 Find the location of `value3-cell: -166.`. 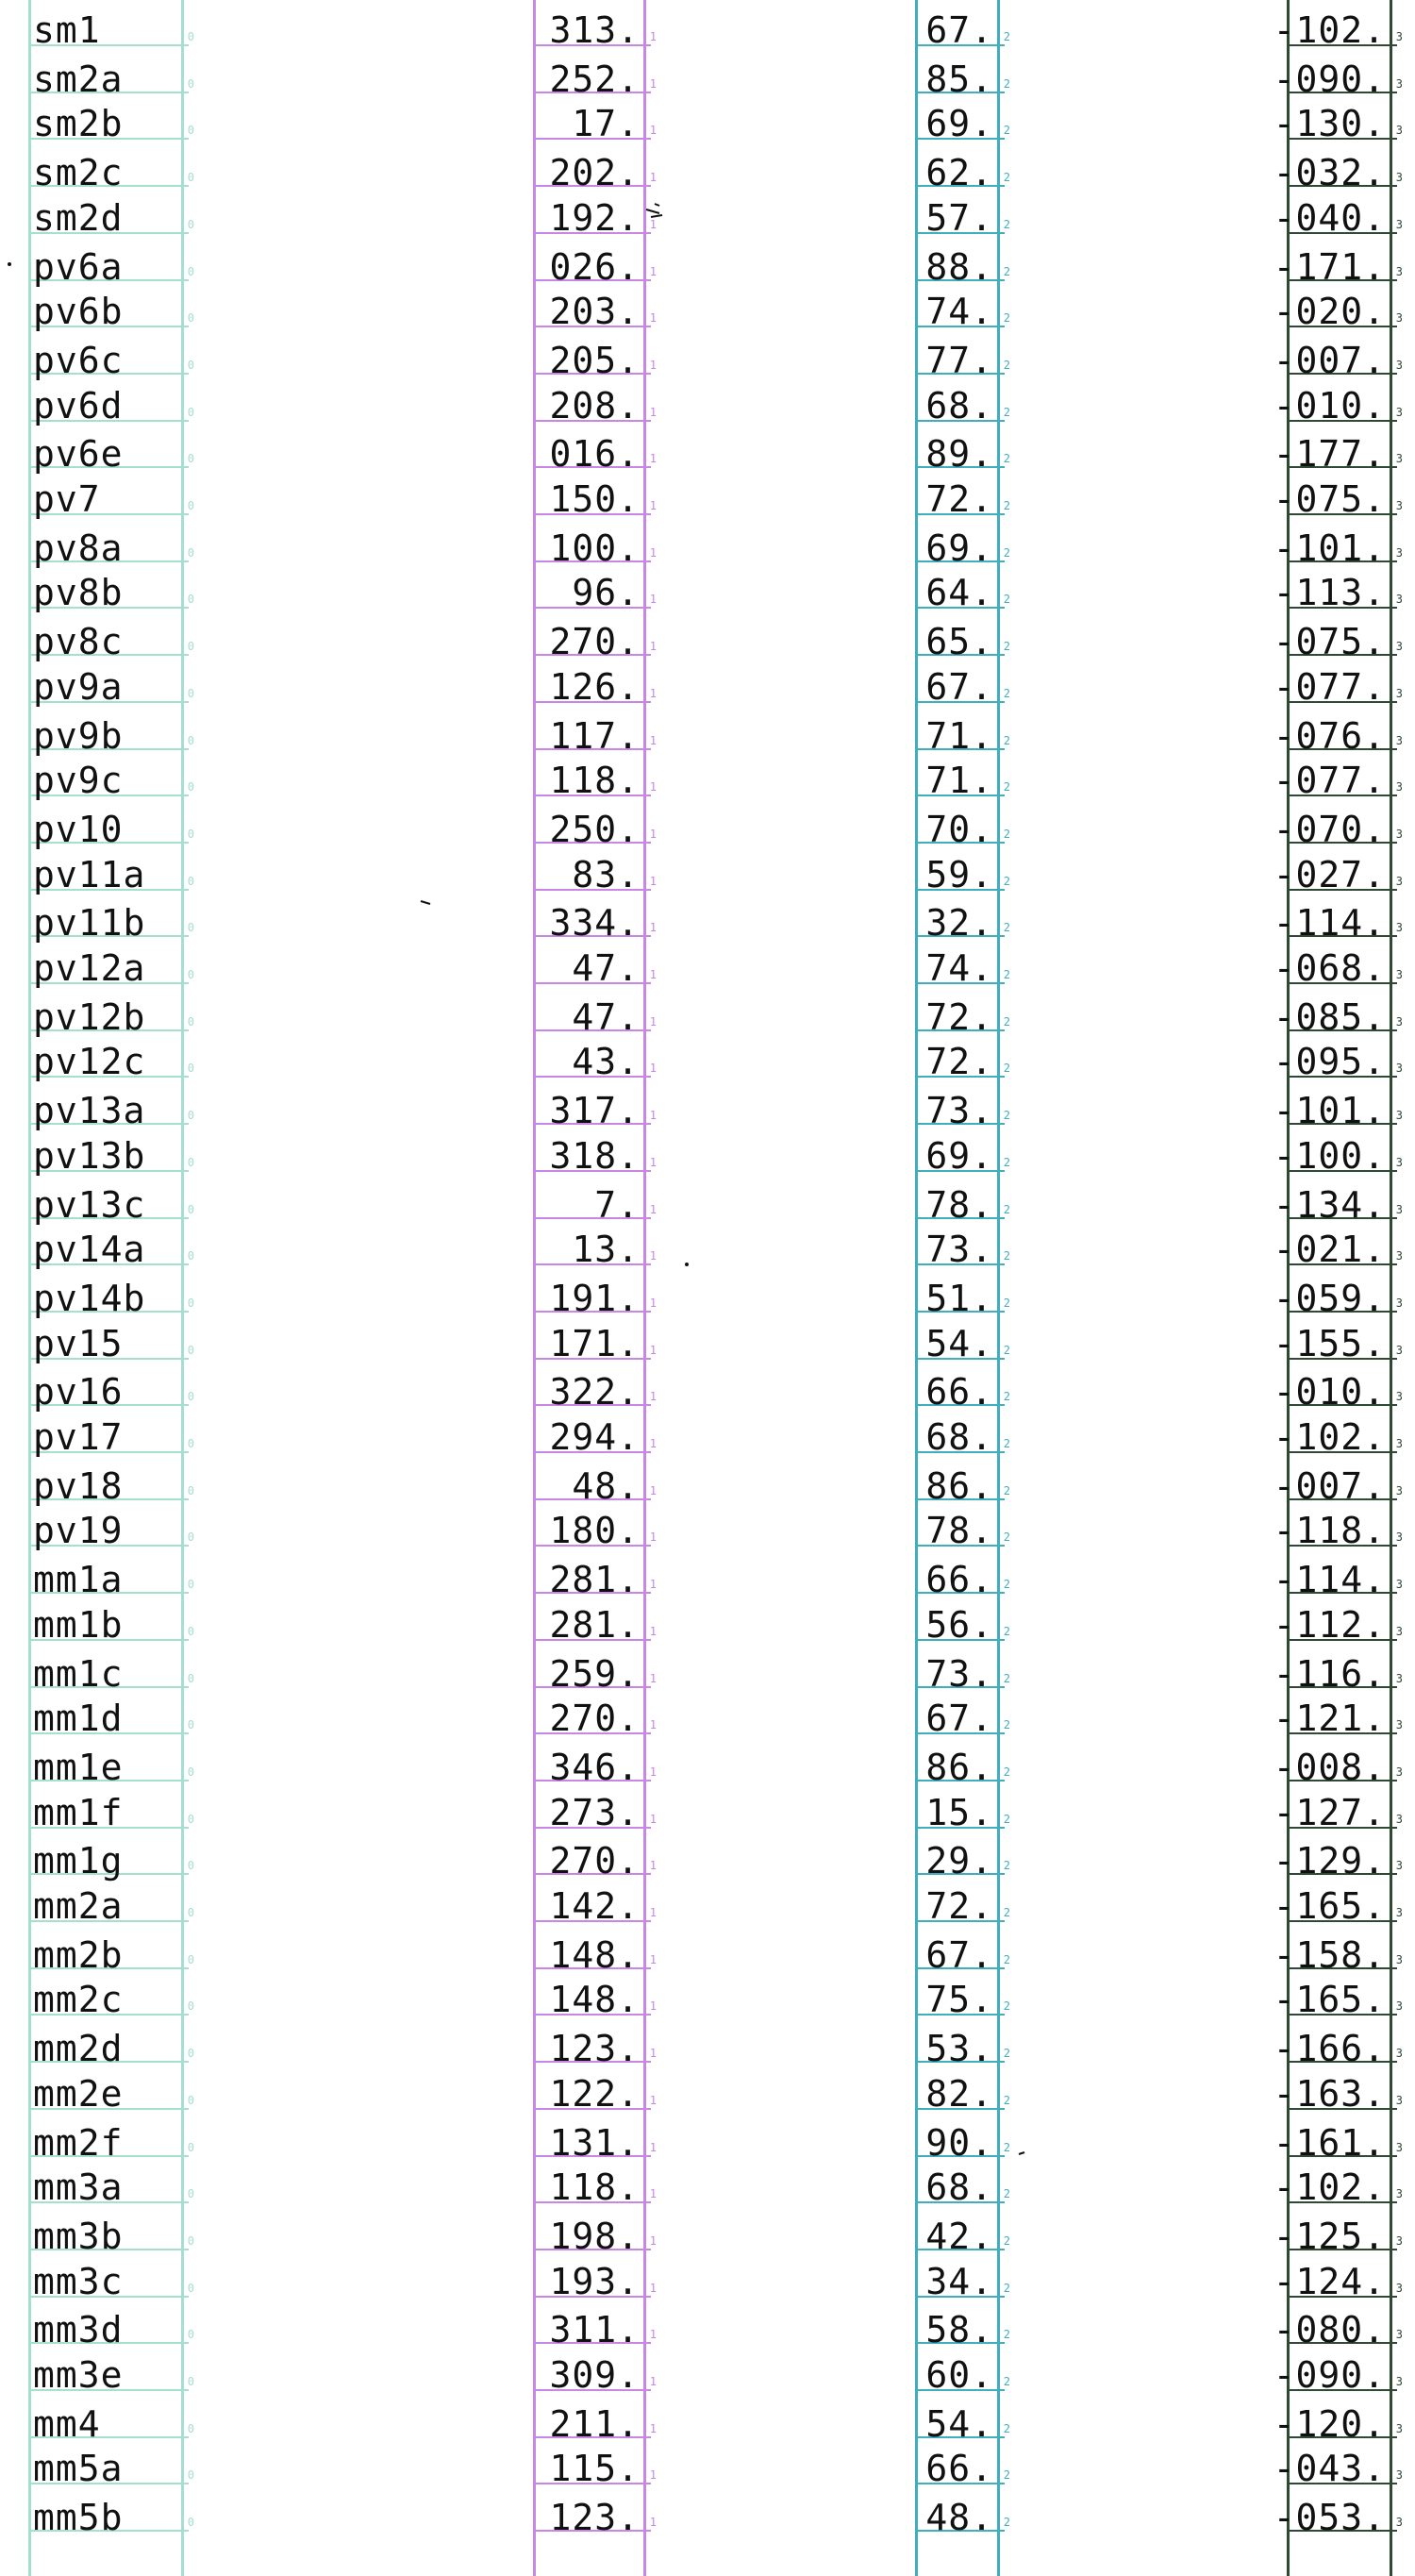

value3-cell: -166. is located at coordinates (1329, 2049).